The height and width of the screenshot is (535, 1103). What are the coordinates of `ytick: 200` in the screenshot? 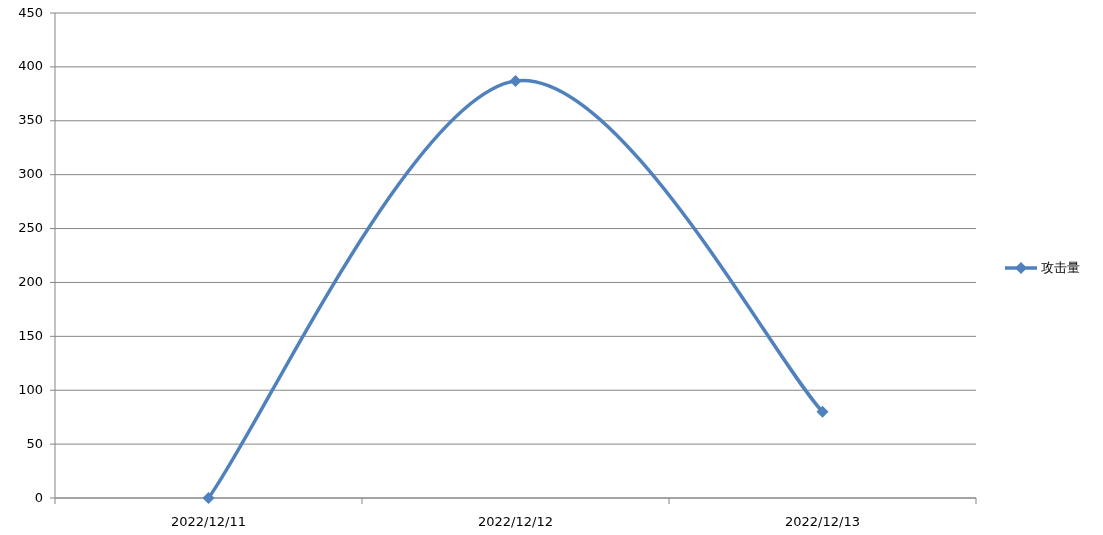 It's located at (30, 281).